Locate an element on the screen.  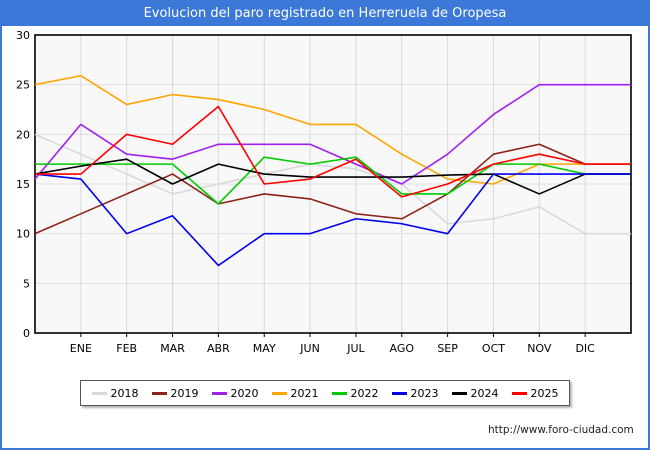
y-axis-tick-label: 10 is located at coordinates (23, 234).